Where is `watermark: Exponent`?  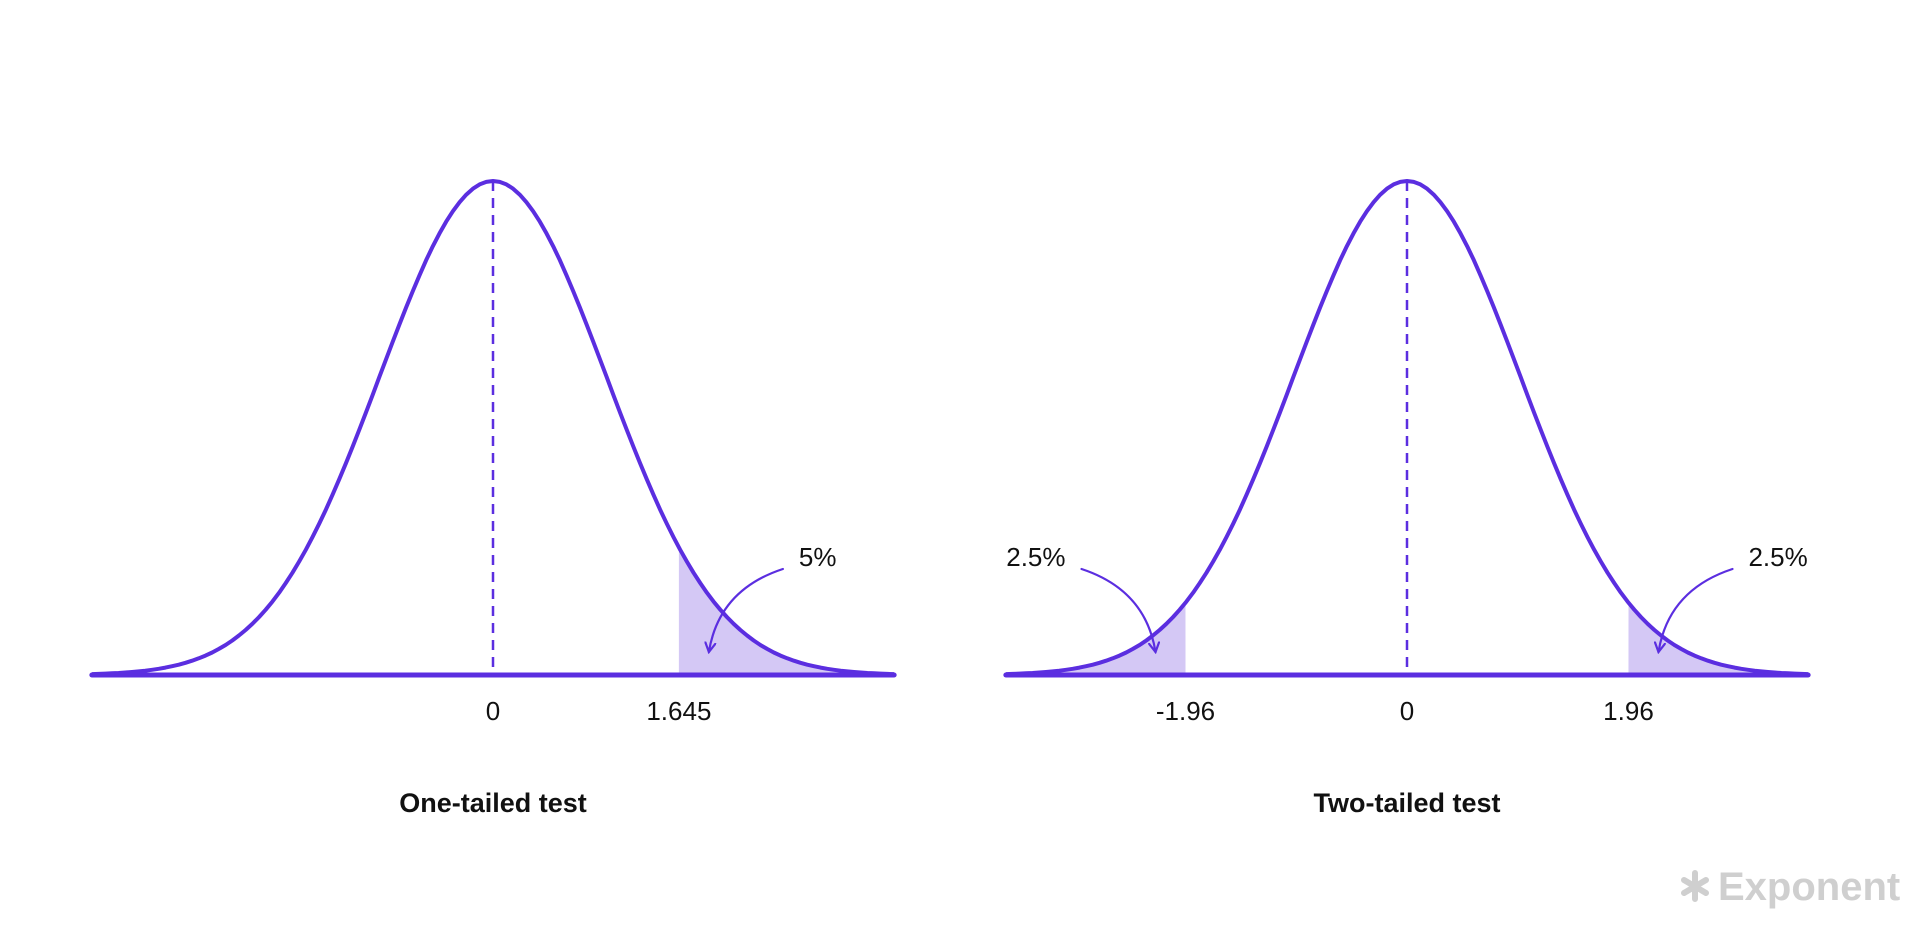
watermark: Exponent is located at coordinates (1790, 887).